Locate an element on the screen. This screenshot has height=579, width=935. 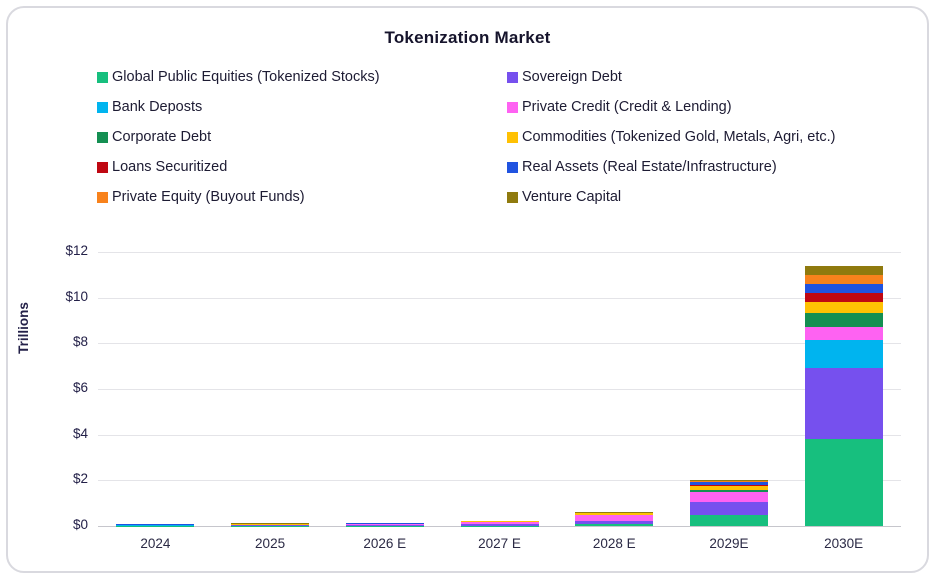
legend-label: Loans Securitized is located at coordinates (170, 167).